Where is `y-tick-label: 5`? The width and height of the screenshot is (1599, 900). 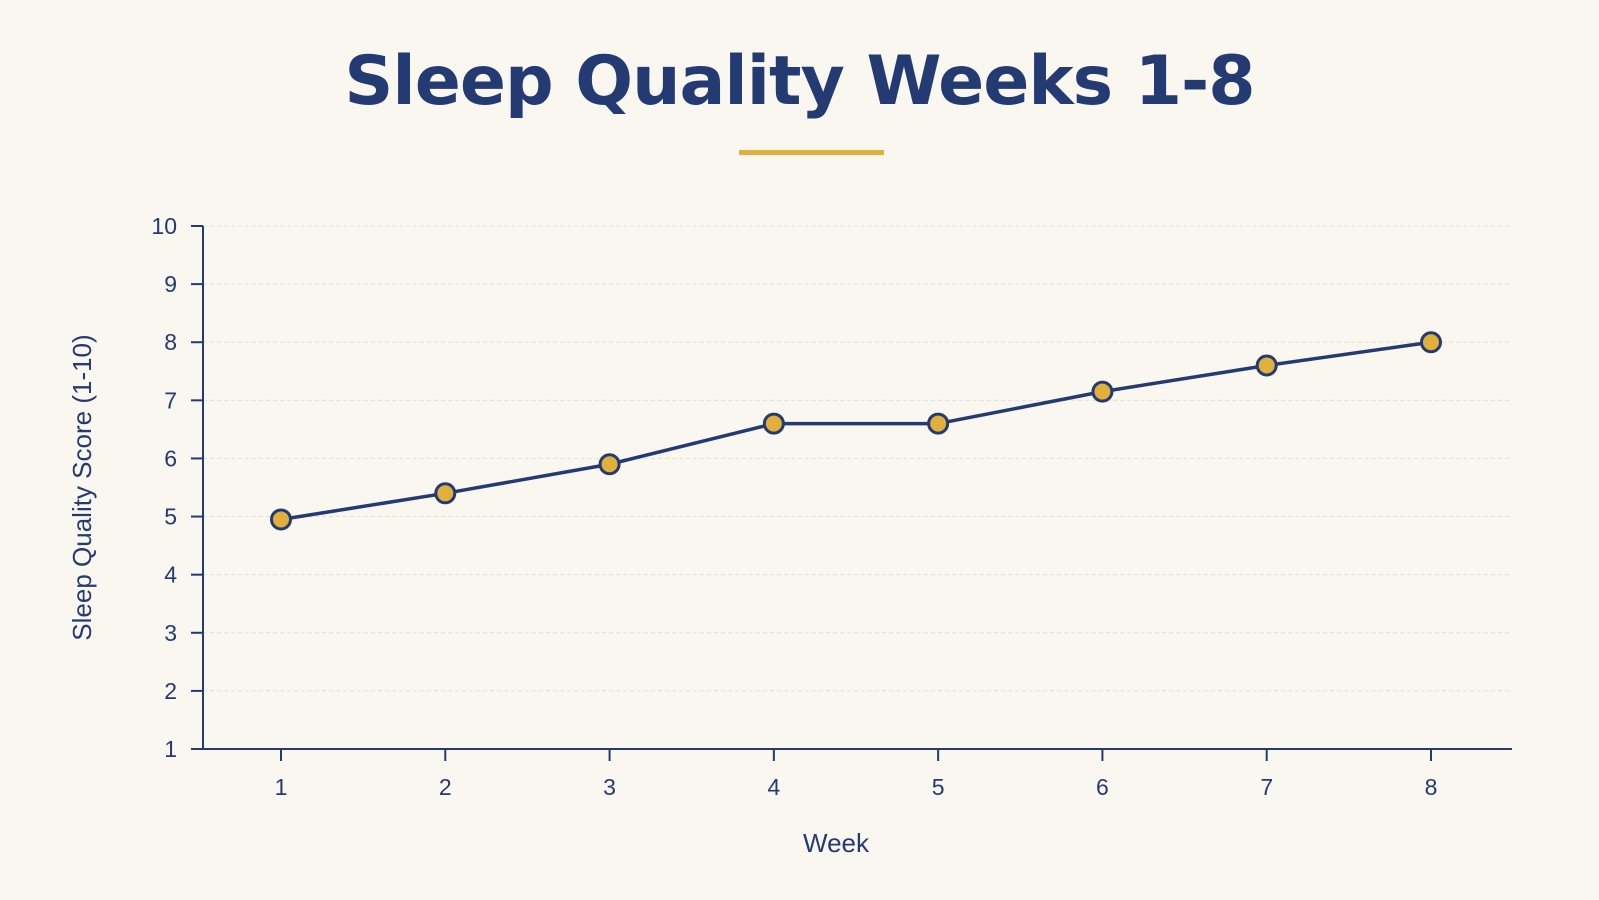 y-tick-label: 5 is located at coordinates (170, 517).